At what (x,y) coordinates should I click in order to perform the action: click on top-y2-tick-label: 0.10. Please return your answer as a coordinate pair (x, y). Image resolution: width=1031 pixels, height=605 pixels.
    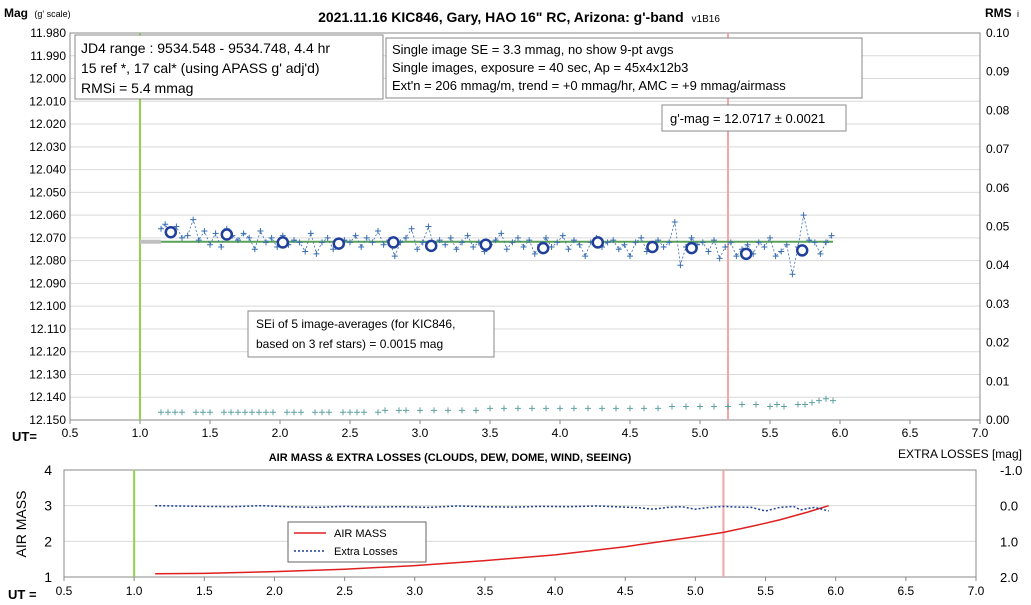
    Looking at the image, I should click on (998, 33).